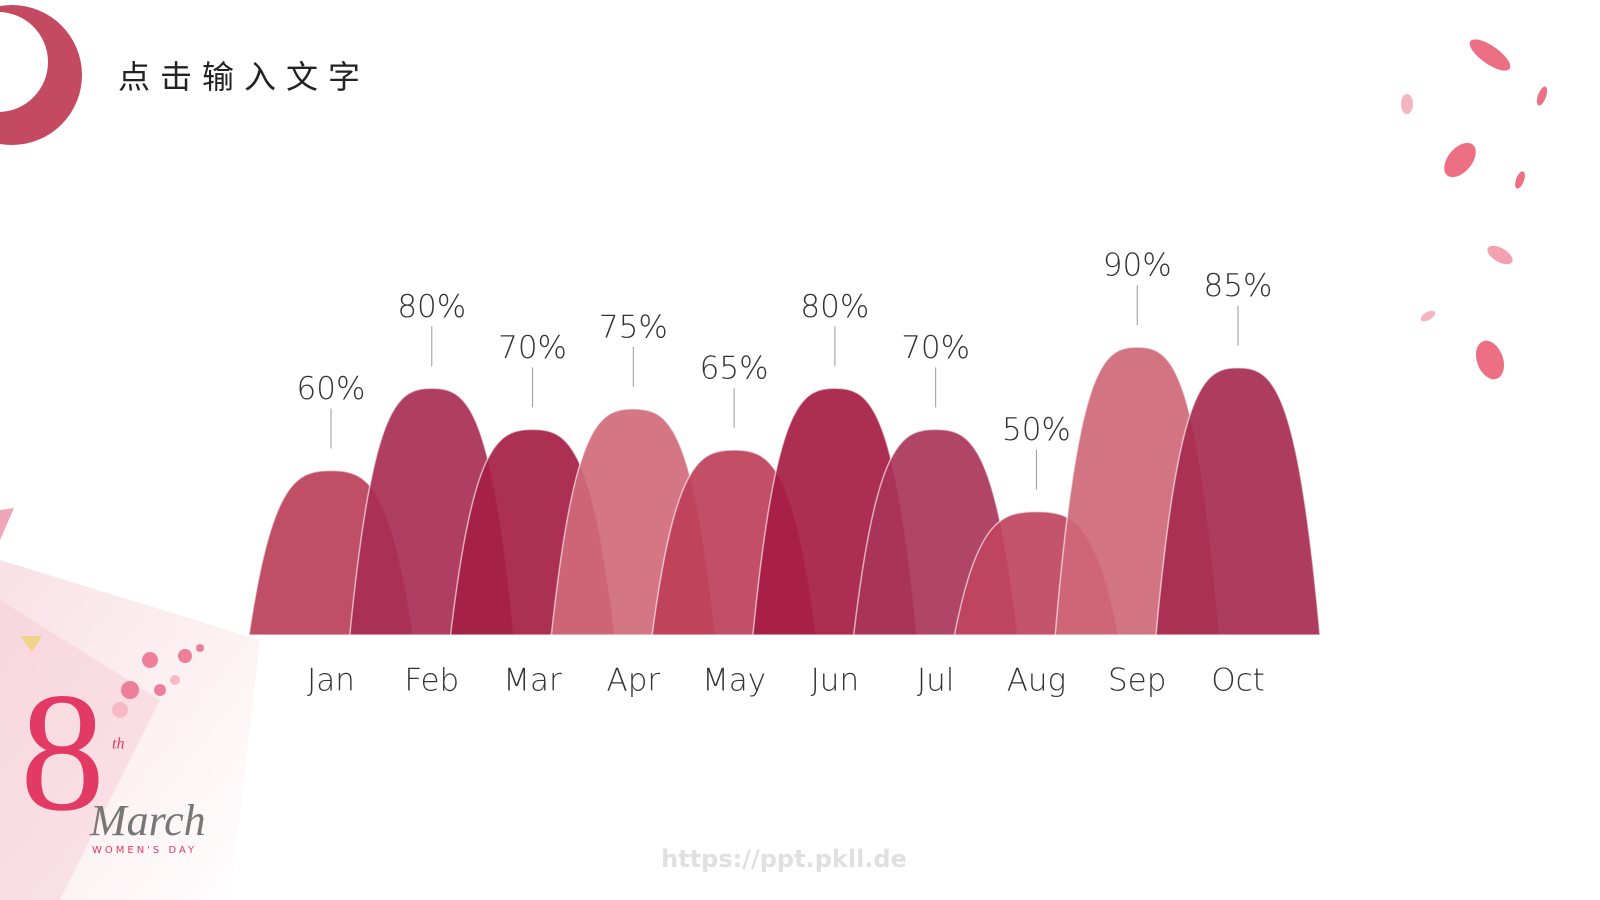 This screenshot has width=1600, height=900. I want to click on x-tick-label: Jan, so click(331, 681).